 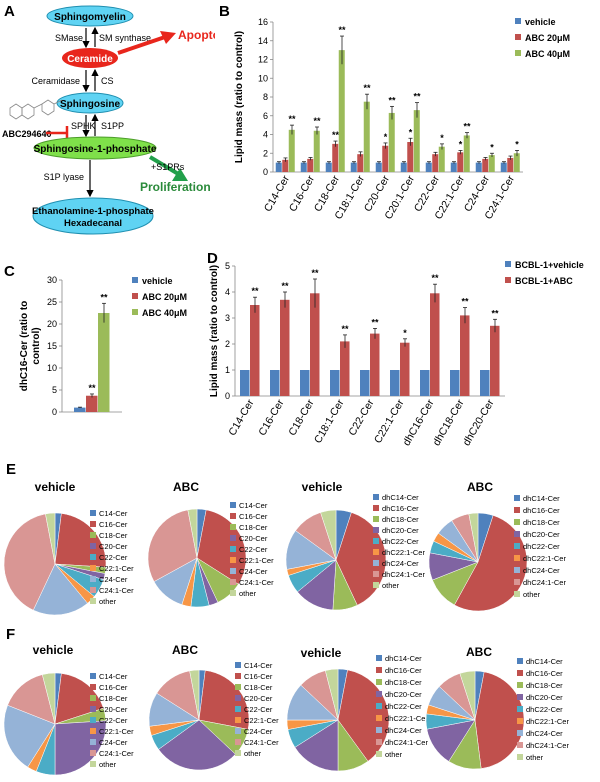 I want to click on y-tick-label: 5, so click(x=54, y=390).